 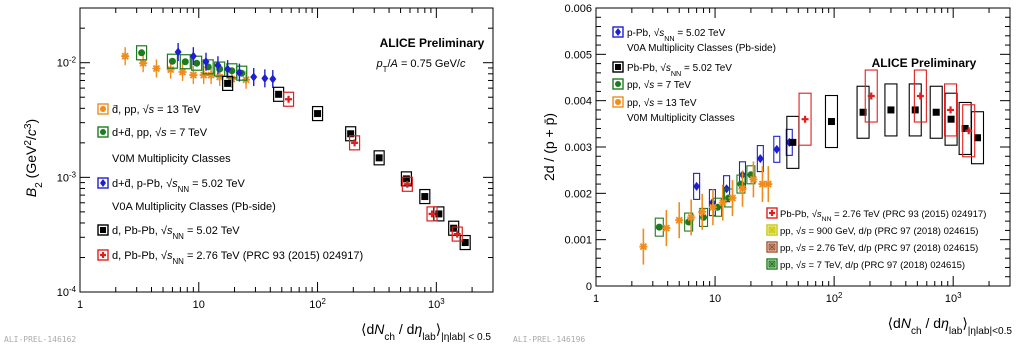 What do you see at coordinates (317, 304) in the screenshot?
I see `left-x-tick-label: 102` at bounding box center [317, 304].